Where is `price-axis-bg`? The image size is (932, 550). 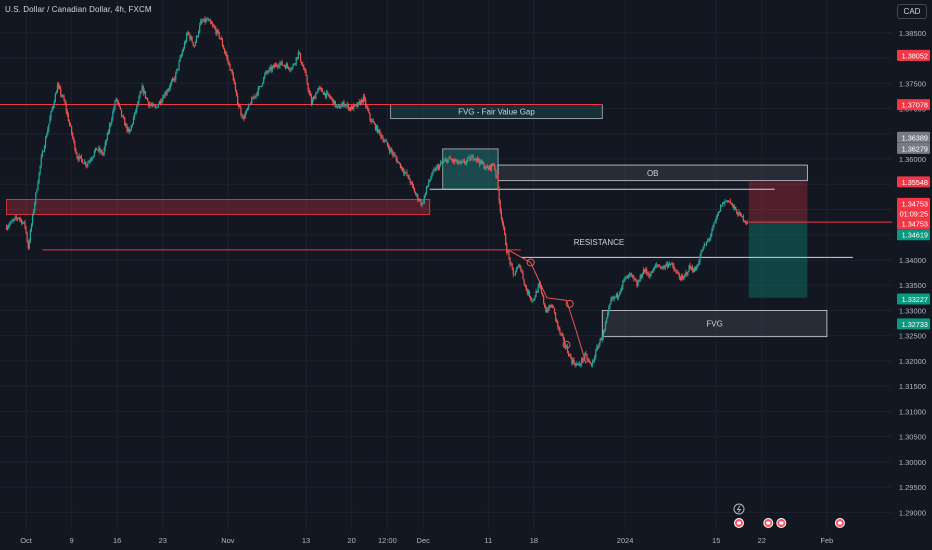
price-axis-bg is located at coordinates (912, 275).